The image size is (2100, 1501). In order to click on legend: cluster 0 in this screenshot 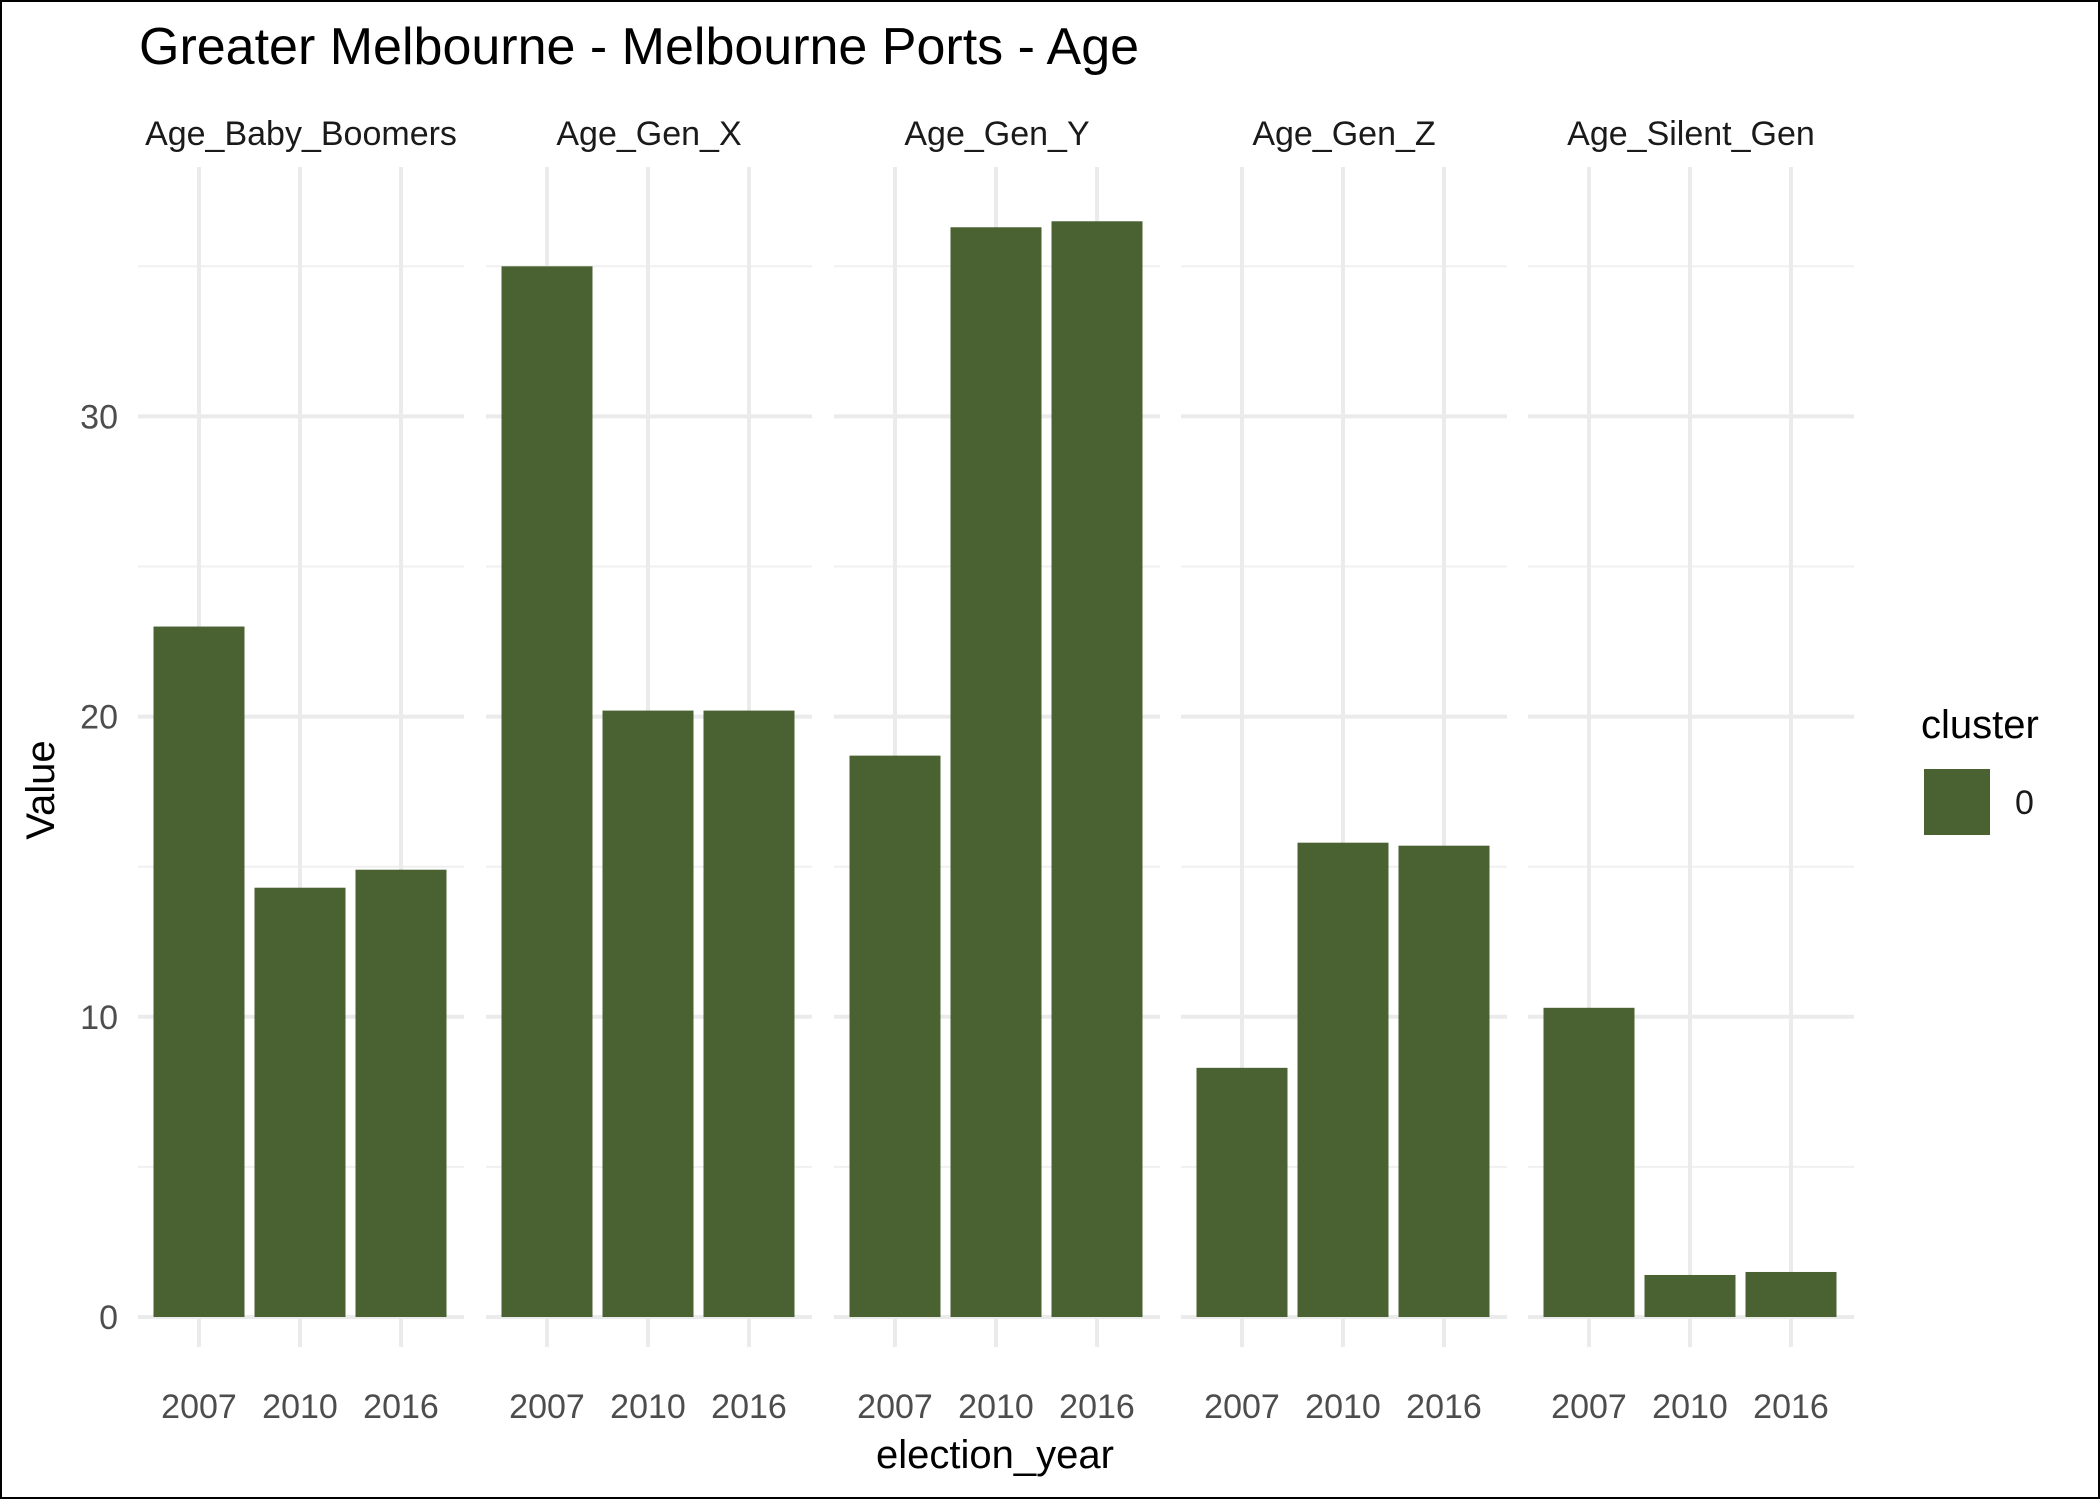, I will do `click(1980, 769)`.